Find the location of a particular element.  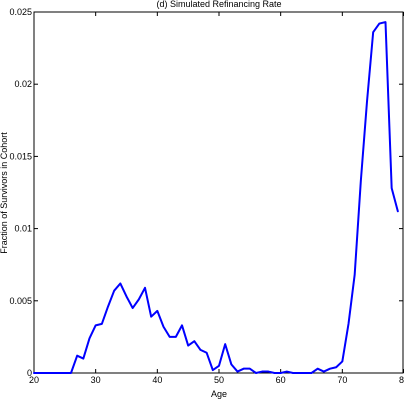

x-tick-label: 40 is located at coordinates (157, 380).